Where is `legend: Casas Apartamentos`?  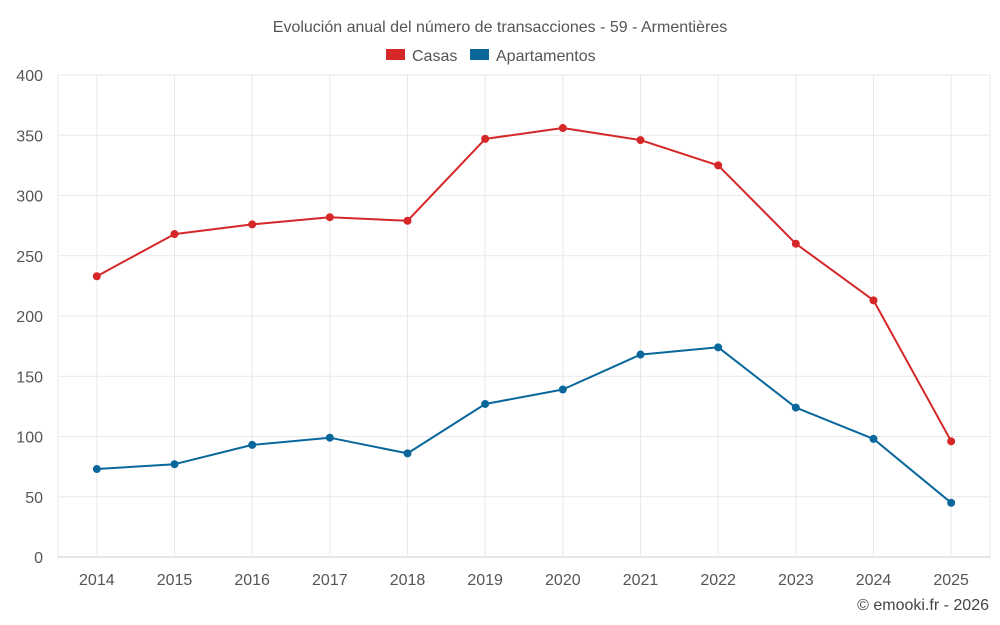 legend: Casas Apartamentos is located at coordinates (491, 56).